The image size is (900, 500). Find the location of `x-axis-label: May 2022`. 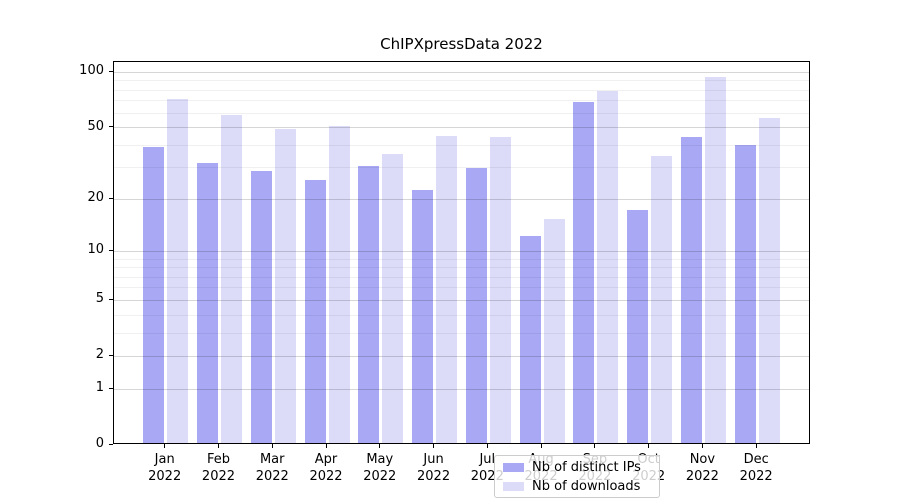

x-axis-label: May 2022 is located at coordinates (380, 468).